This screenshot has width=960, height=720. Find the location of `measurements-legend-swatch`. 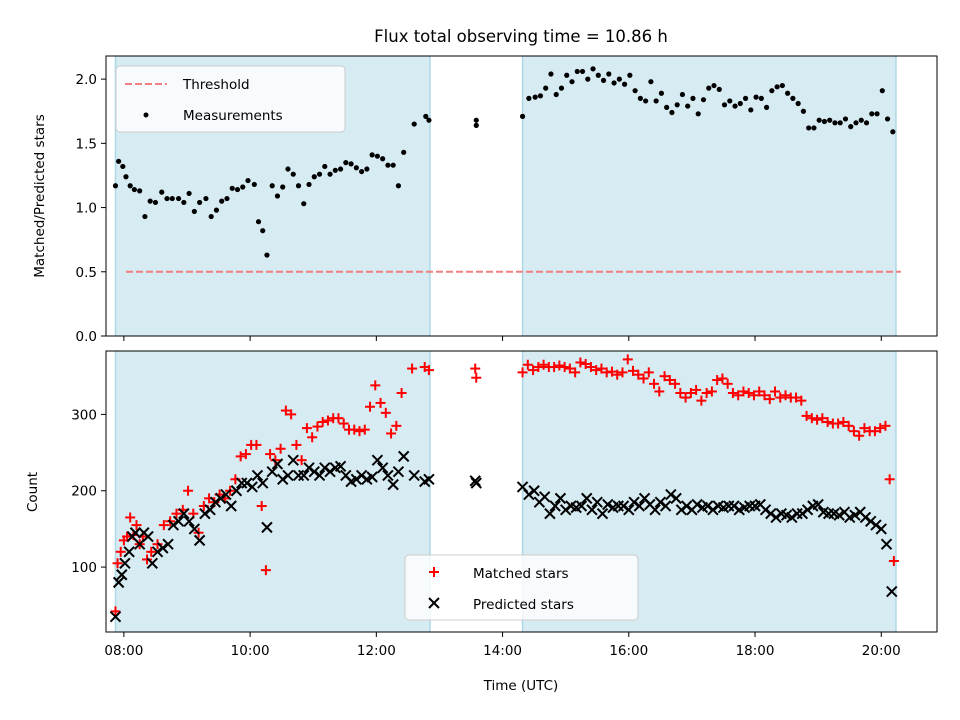

measurements-legend-swatch is located at coordinates (146, 115).